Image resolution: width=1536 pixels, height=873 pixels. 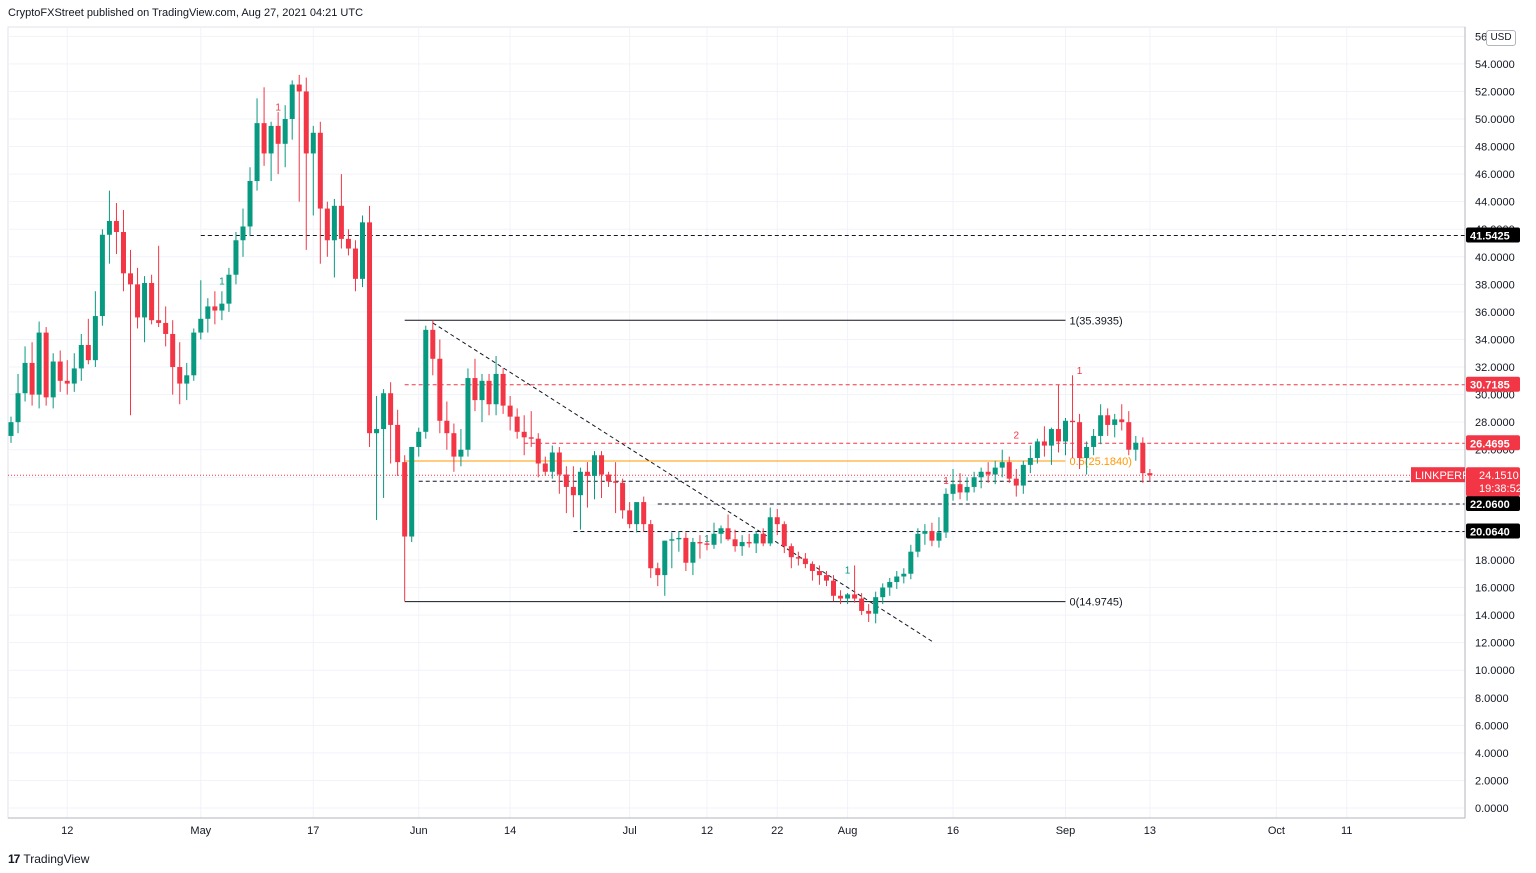 What do you see at coordinates (313, 831) in the screenshot?
I see `x-tick-label: 17` at bounding box center [313, 831].